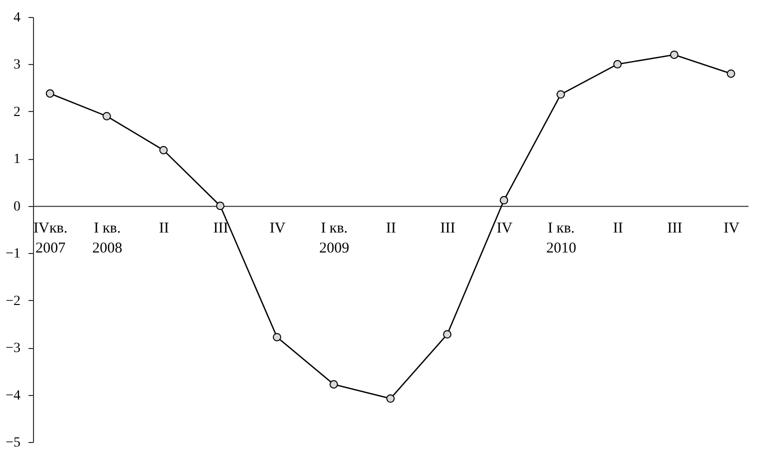  I want to click on y-tick-label: −4, so click(13, 396).